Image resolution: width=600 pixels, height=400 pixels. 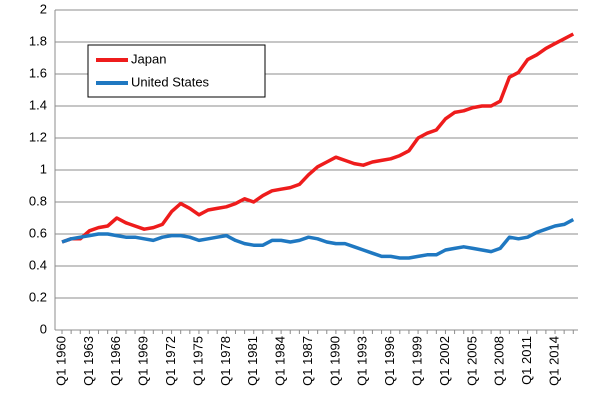 I want to click on y-tick-label: 1.6, so click(x=38, y=72).